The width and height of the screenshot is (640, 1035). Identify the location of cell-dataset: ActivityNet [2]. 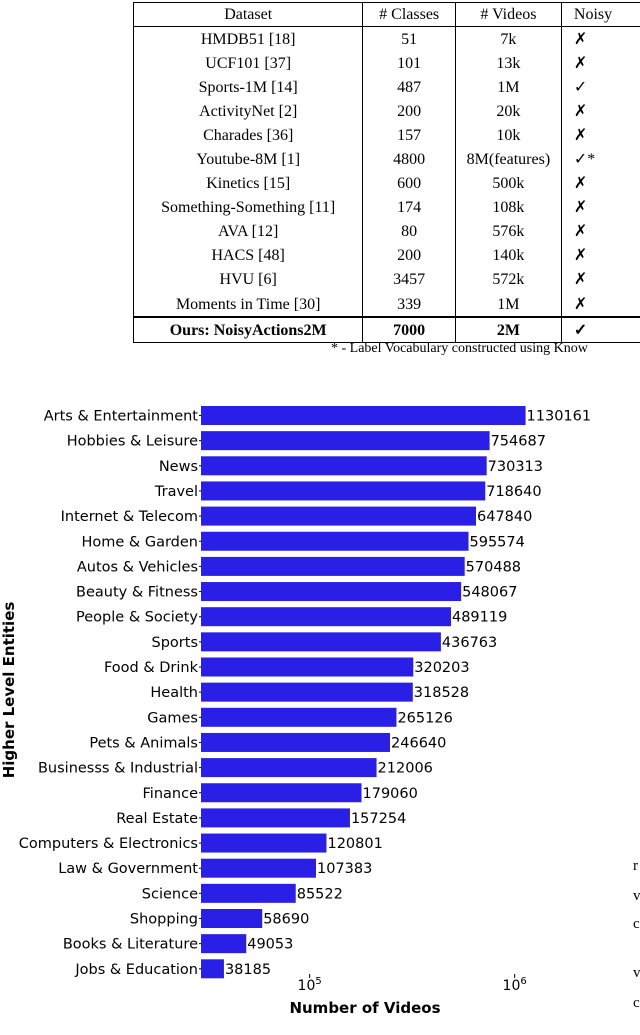
(247, 111).